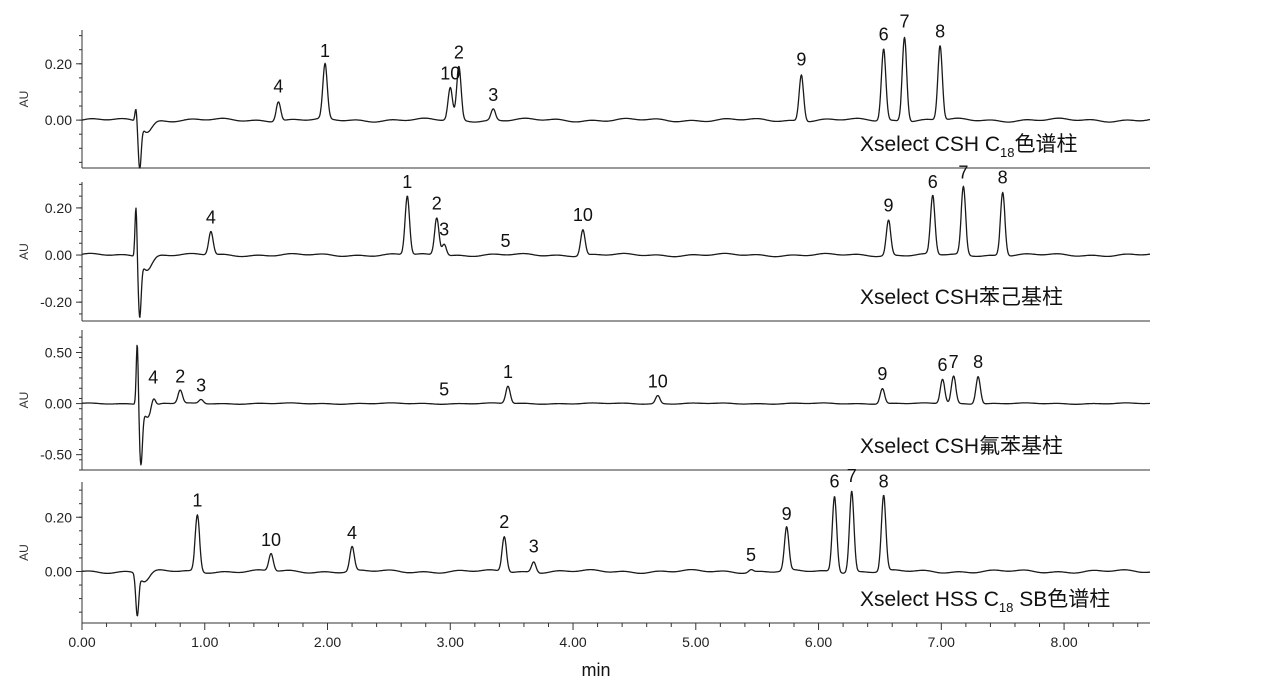 The height and width of the screenshot is (689, 1280). I want to click on y-tick-label: -0.20, so click(56, 302).